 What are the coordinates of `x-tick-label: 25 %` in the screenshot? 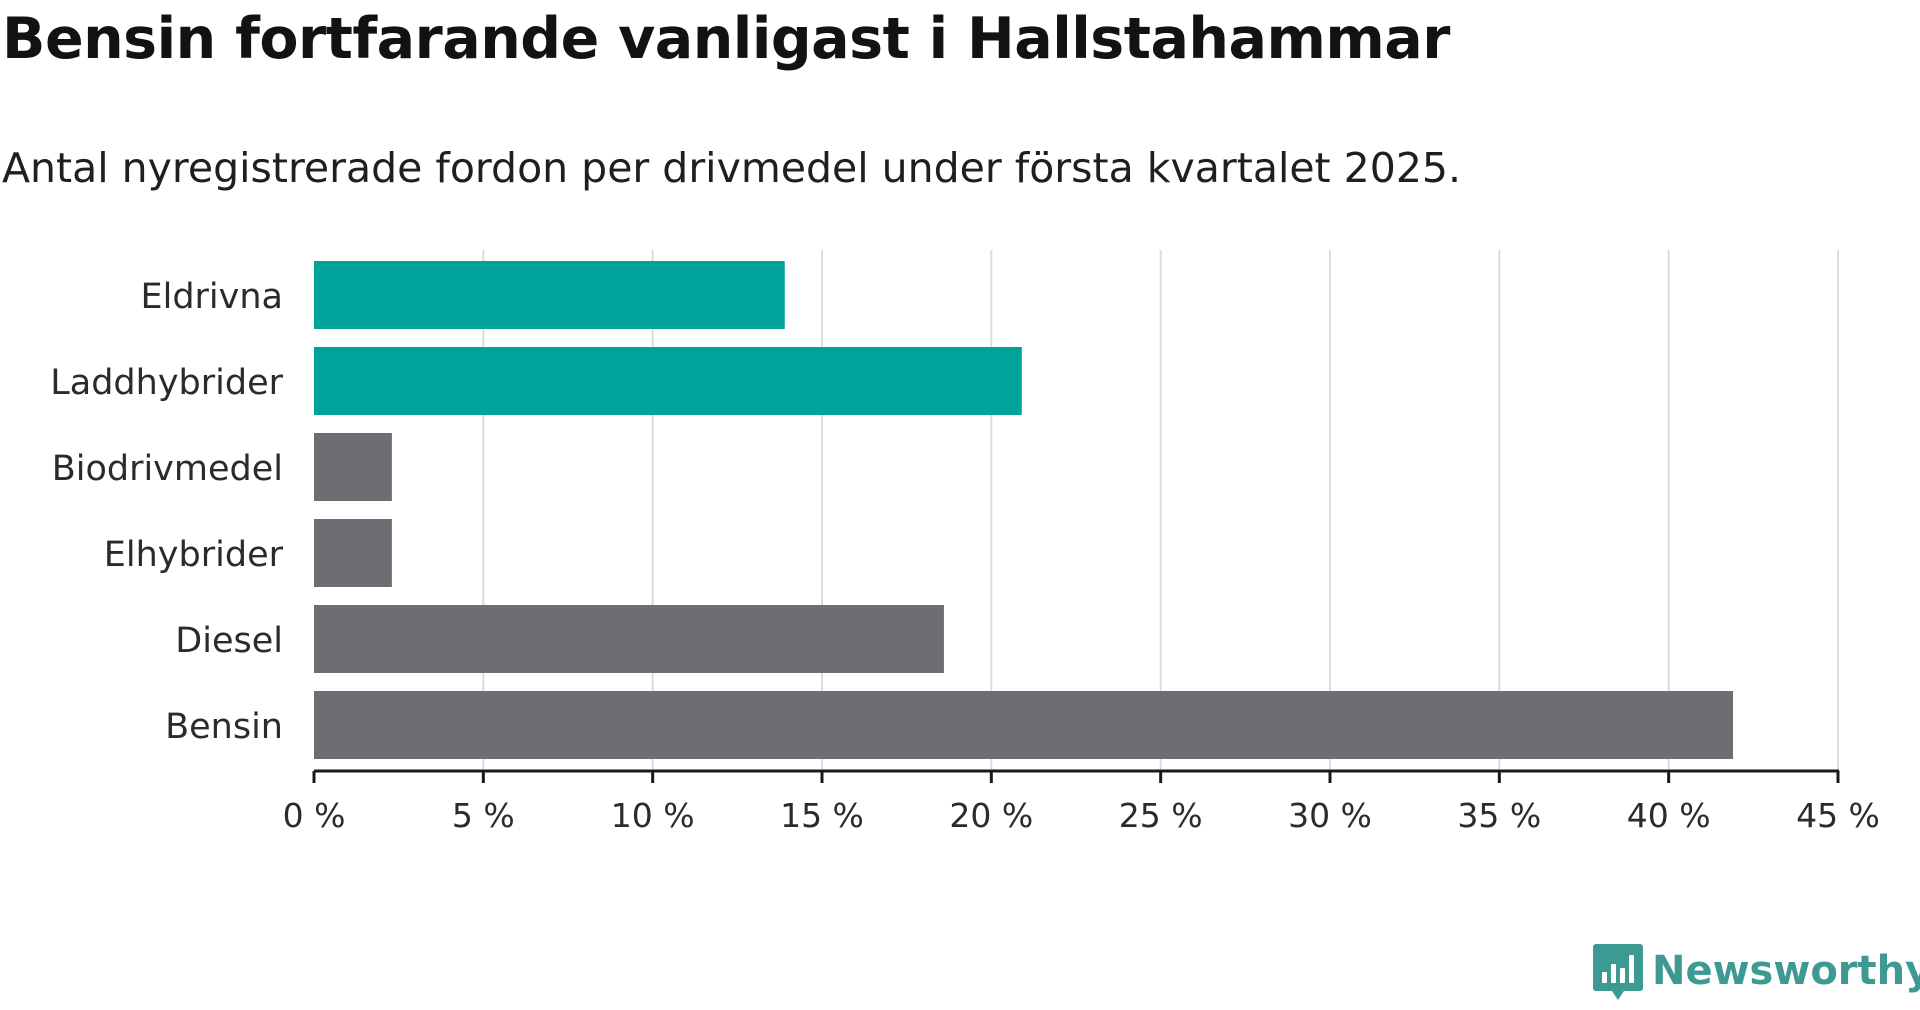 It's located at (1161, 815).